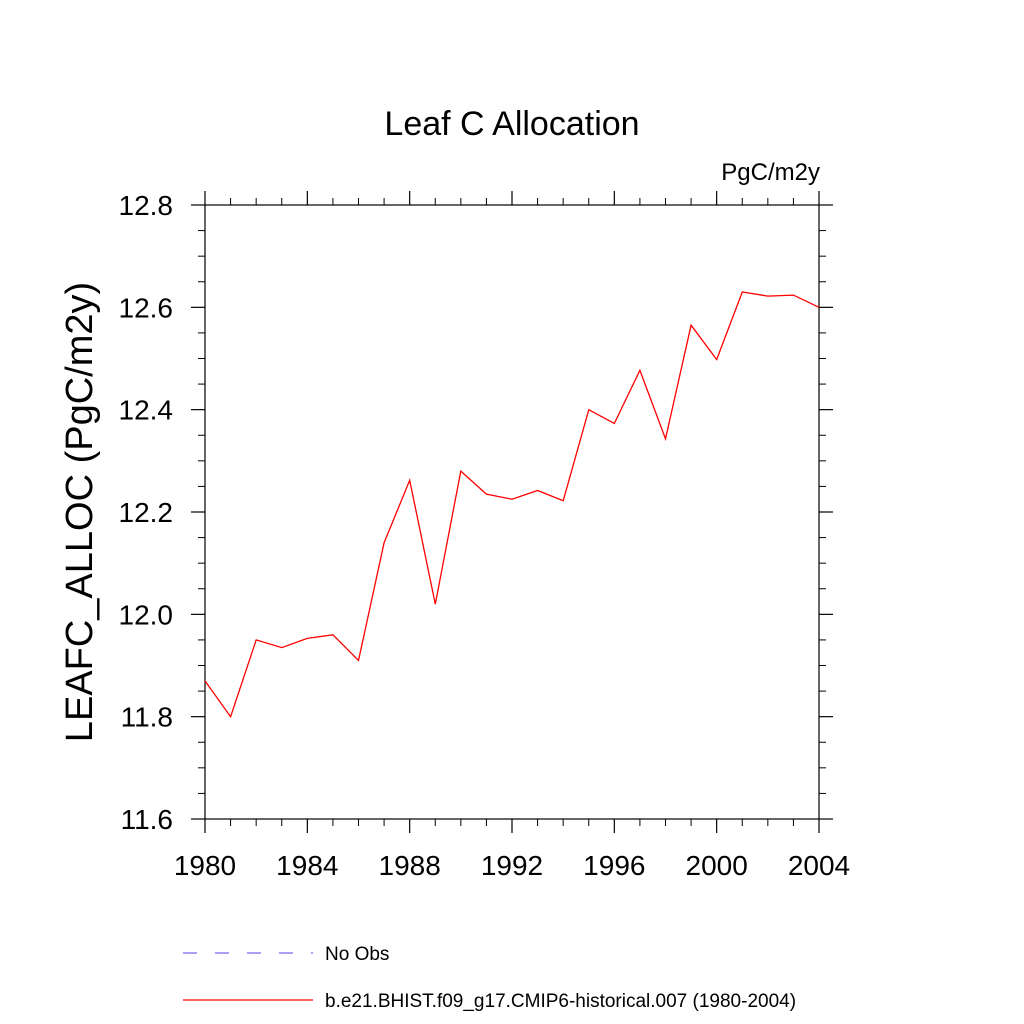 The image size is (1024, 1024). Describe the element at coordinates (147, 717) in the screenshot. I see `y-tick-label: 11.8` at that location.